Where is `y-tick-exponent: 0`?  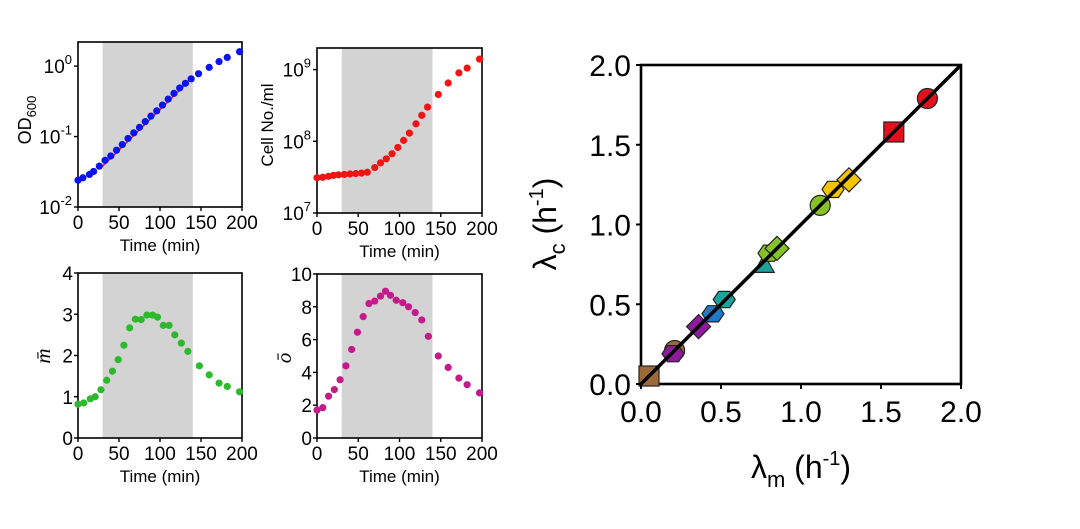
y-tick-exponent: 0 is located at coordinates (68, 59).